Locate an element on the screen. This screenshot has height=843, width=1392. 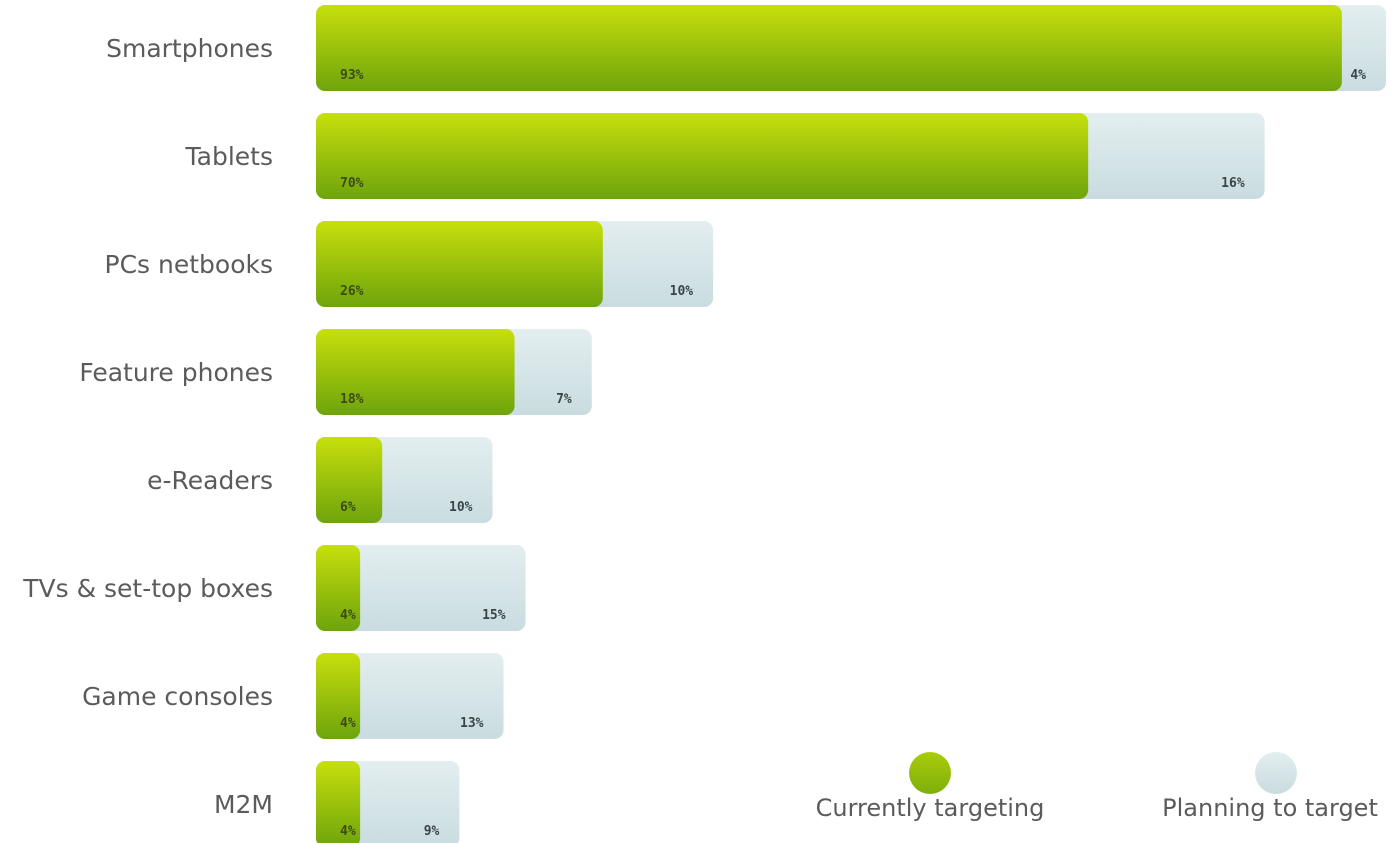
bar-current-tablets is located at coordinates (702, 156).